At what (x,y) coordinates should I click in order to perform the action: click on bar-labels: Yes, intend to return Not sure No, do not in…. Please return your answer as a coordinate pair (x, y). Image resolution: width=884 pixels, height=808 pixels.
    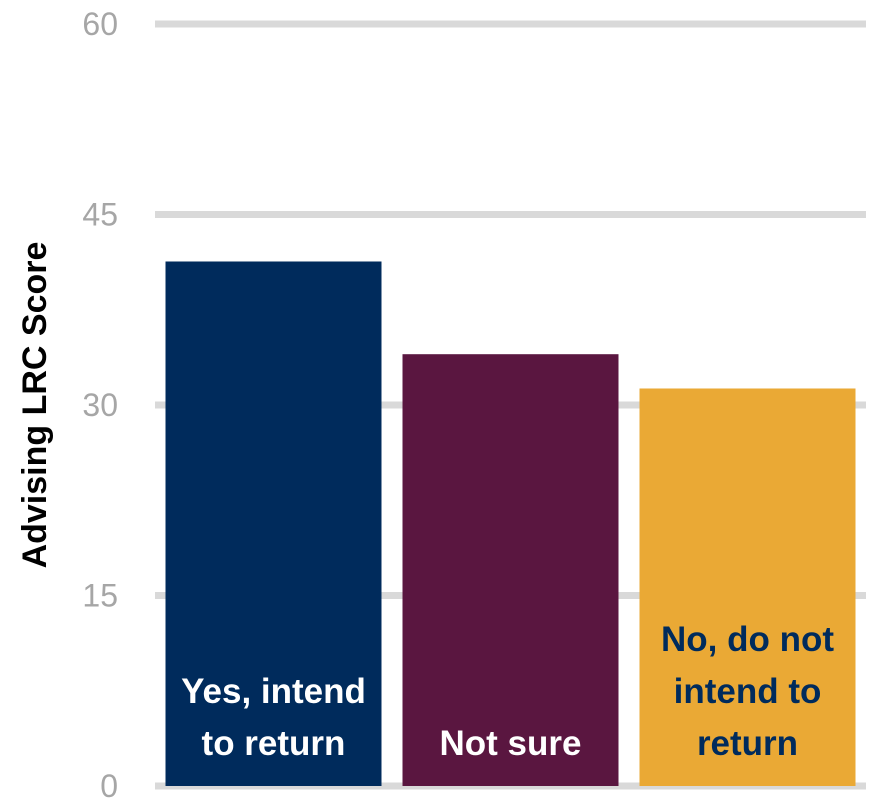
    Looking at the image, I should click on (507, 691).